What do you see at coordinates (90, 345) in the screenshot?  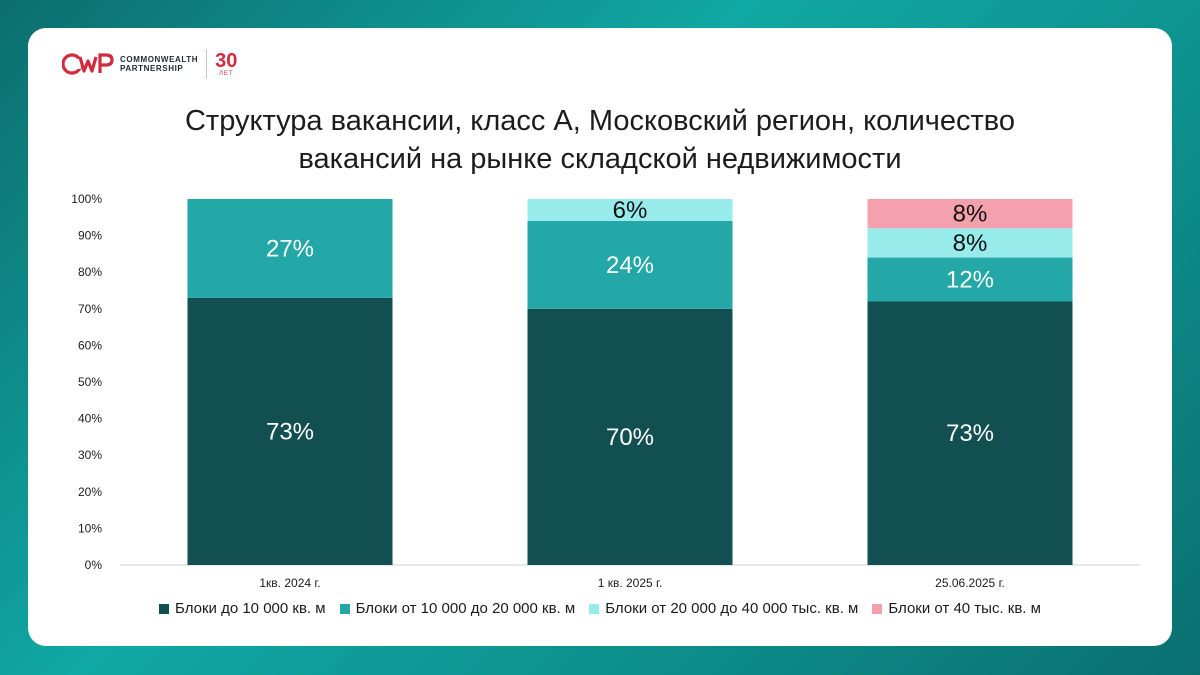 I see `y-tick-label: 60%` at bounding box center [90, 345].